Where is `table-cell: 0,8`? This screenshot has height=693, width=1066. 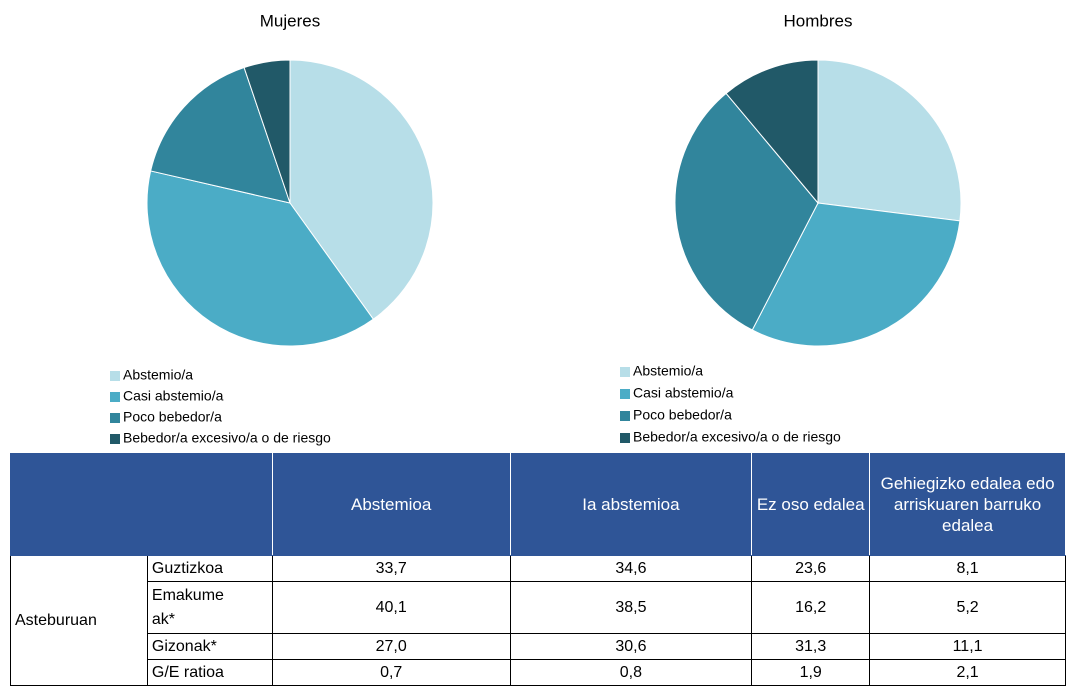
table-cell: 0,8 is located at coordinates (631, 672).